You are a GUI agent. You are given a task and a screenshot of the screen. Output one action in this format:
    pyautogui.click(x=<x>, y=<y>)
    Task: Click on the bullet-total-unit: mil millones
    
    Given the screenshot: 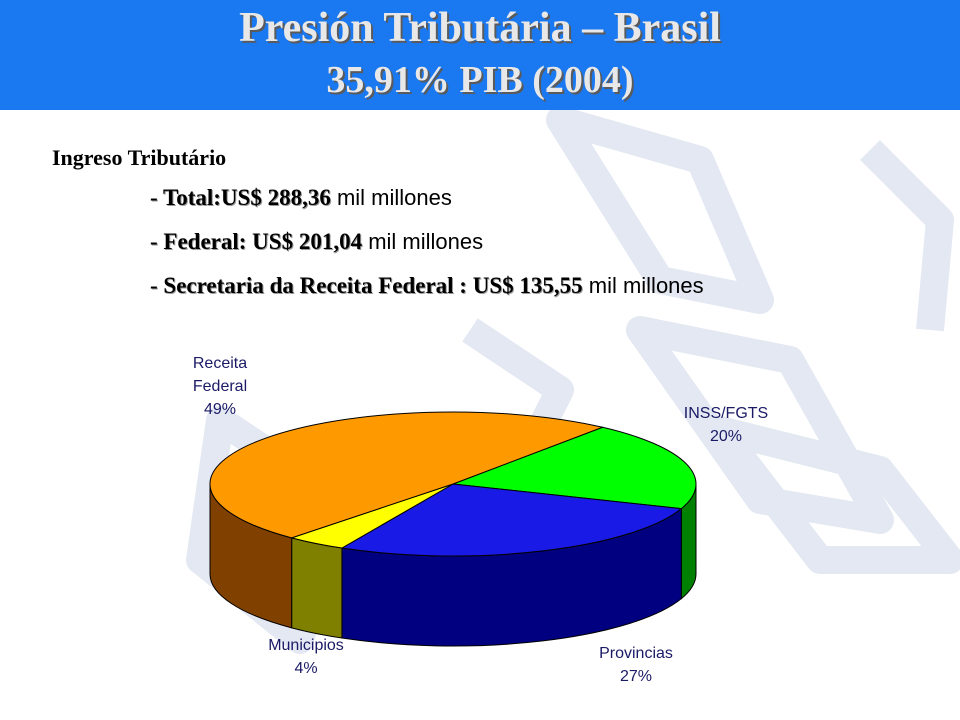 What is the action you would take?
    pyautogui.click(x=391, y=197)
    